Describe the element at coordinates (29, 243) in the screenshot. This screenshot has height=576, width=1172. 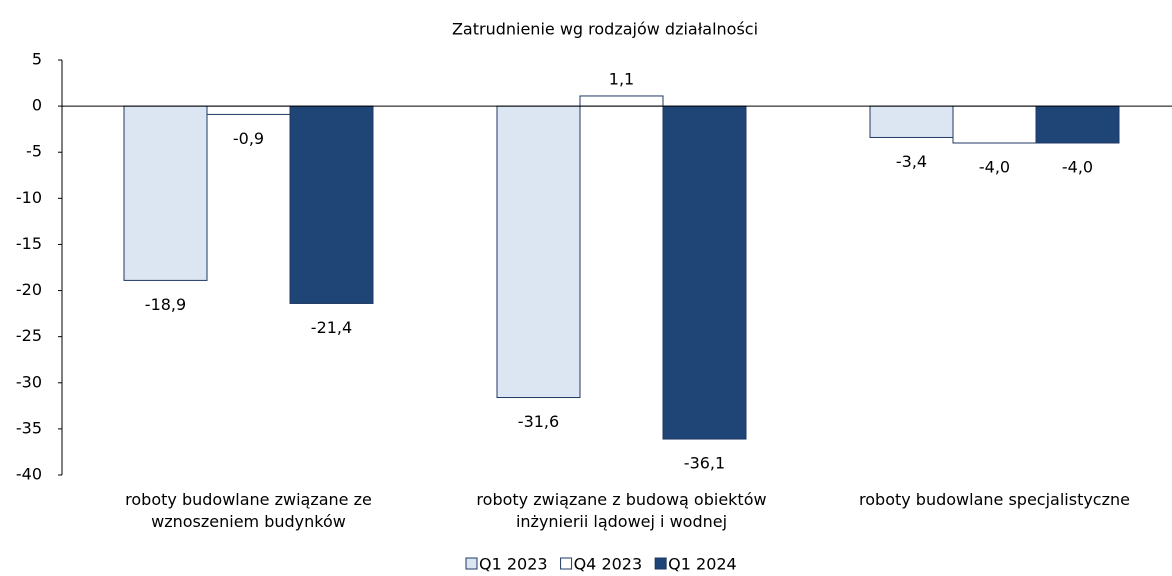
I see `y-tick-label: -15` at that location.